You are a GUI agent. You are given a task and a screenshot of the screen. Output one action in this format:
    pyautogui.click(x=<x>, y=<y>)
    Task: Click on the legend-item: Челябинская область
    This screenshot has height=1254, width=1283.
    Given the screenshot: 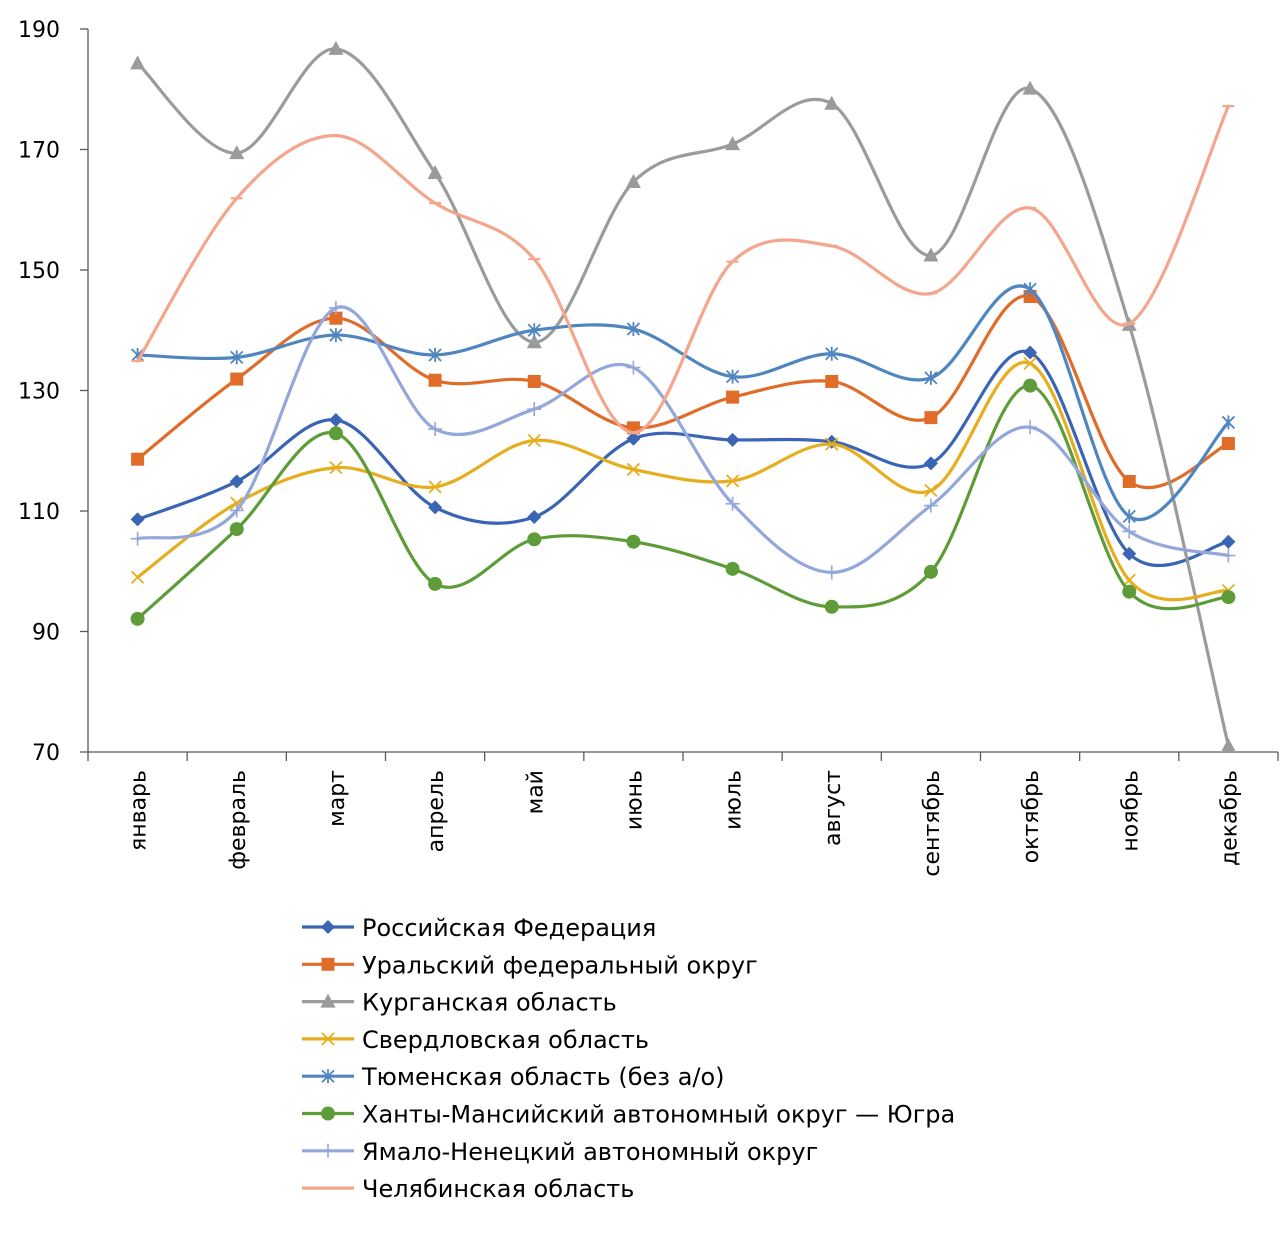 What is the action you would take?
    pyautogui.click(x=468, y=1189)
    